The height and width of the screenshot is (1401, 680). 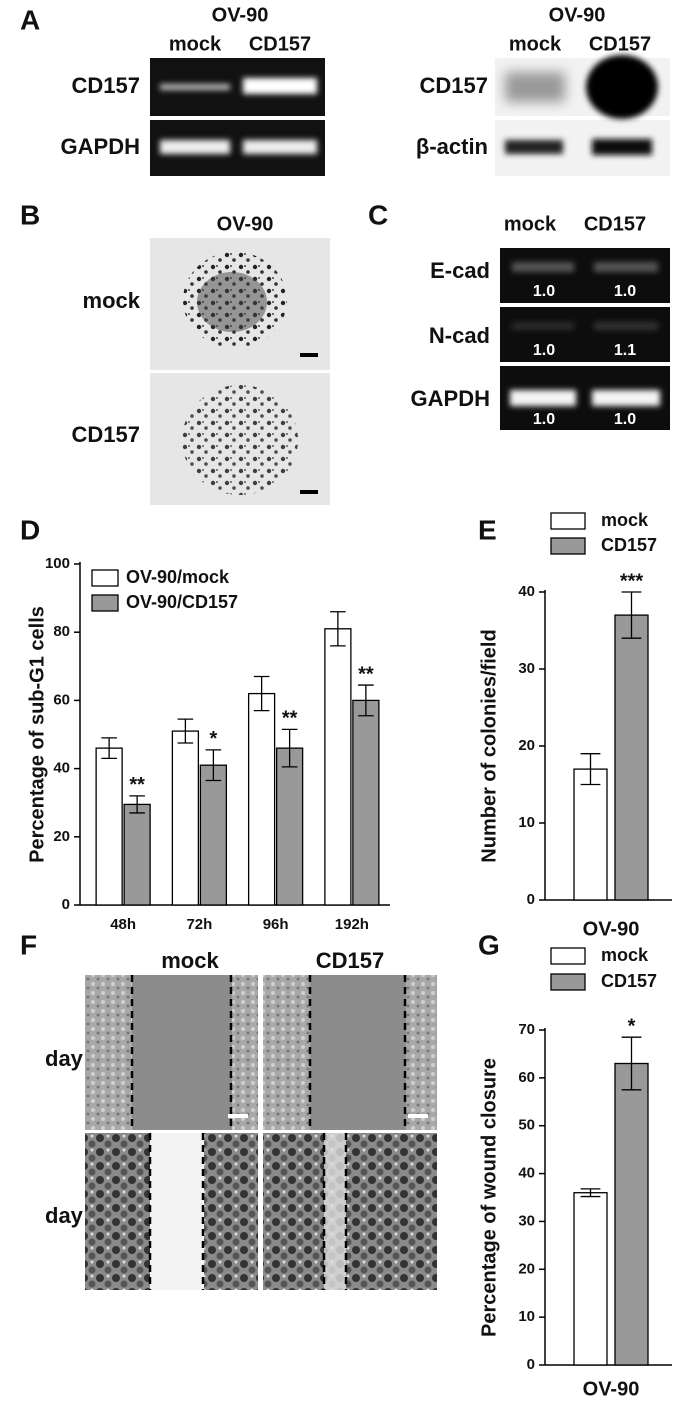 I want to click on y-axis-label: Percentage of wound closure, so click(x=489, y=1197).